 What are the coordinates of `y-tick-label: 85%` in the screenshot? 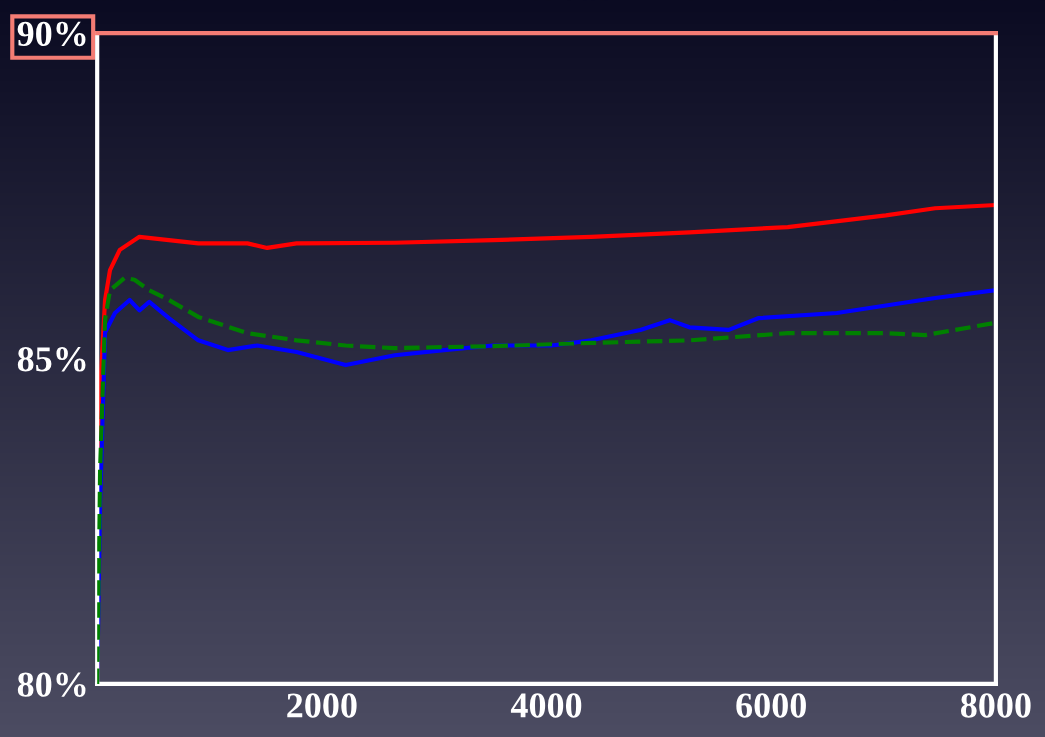 It's located at (51, 359).